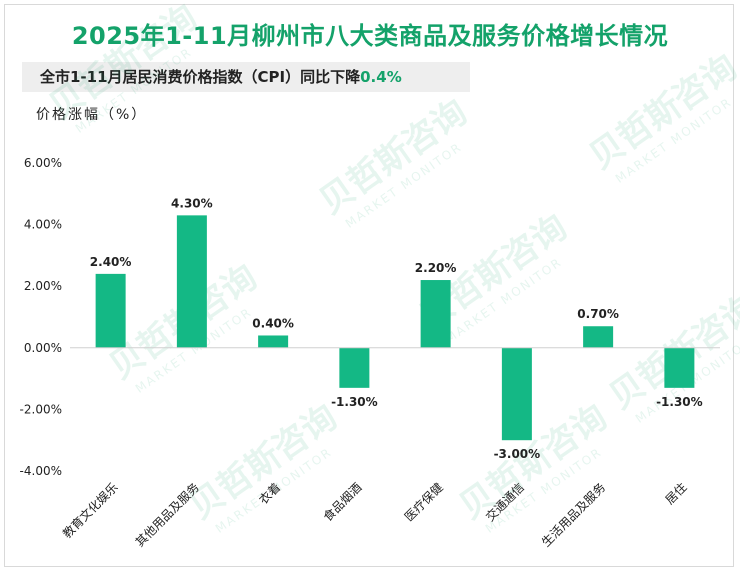 This screenshot has width=740, height=573. What do you see at coordinates (370, 36) in the screenshot?
I see `chart-title: 2025年1-11月柳州市八大类商品及服务价格增长情况` at bounding box center [370, 36].